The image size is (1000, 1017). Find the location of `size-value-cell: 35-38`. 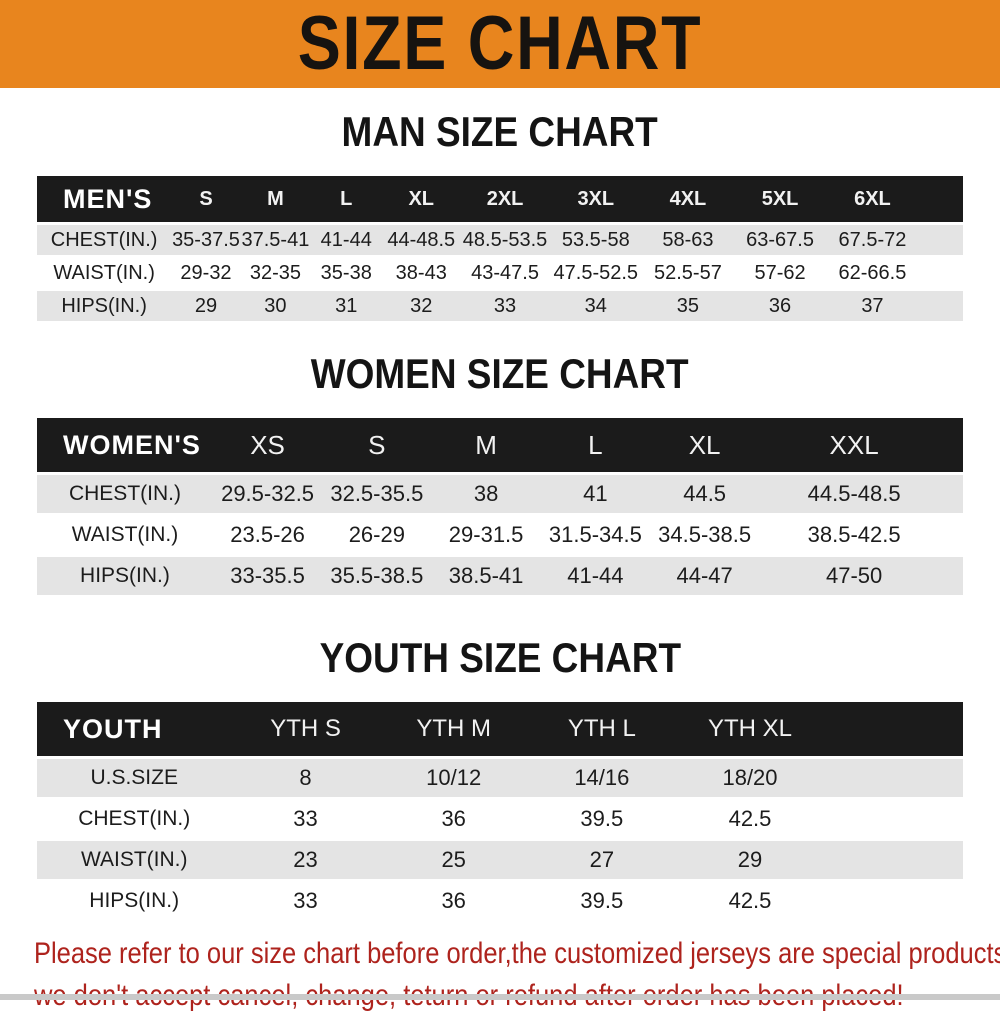

size-value-cell: 35-38 is located at coordinates (346, 273).